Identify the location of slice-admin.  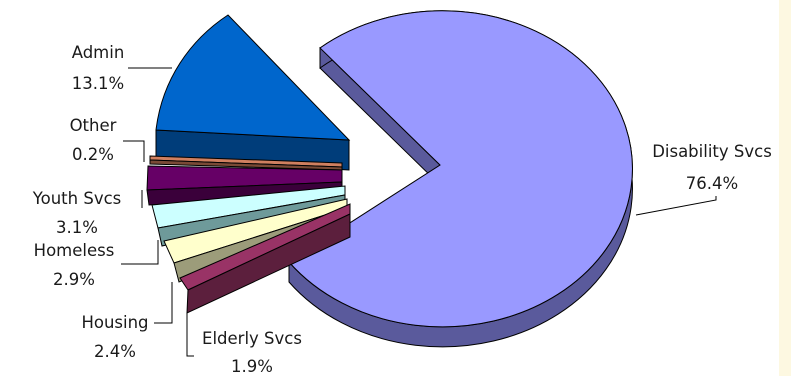
(253, 92).